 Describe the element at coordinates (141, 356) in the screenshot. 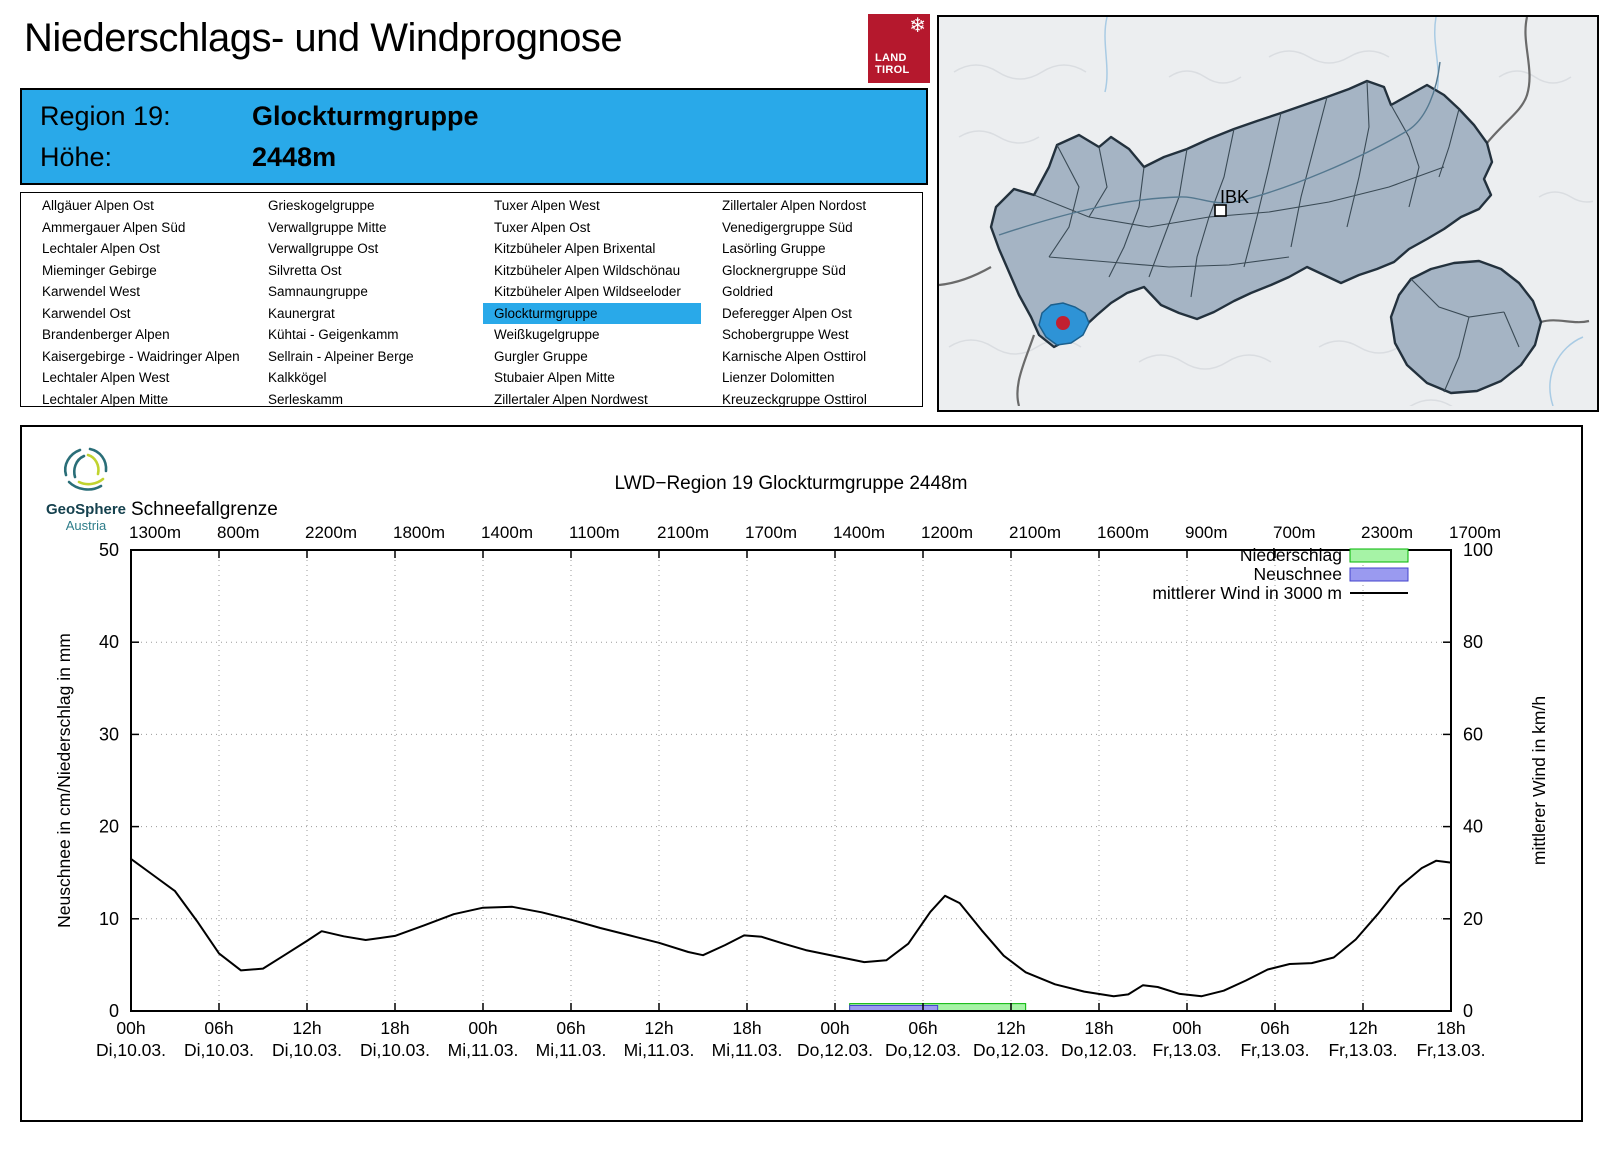

I see `region-list-item: Kaisergebirge - Waidringer Alpen` at that location.